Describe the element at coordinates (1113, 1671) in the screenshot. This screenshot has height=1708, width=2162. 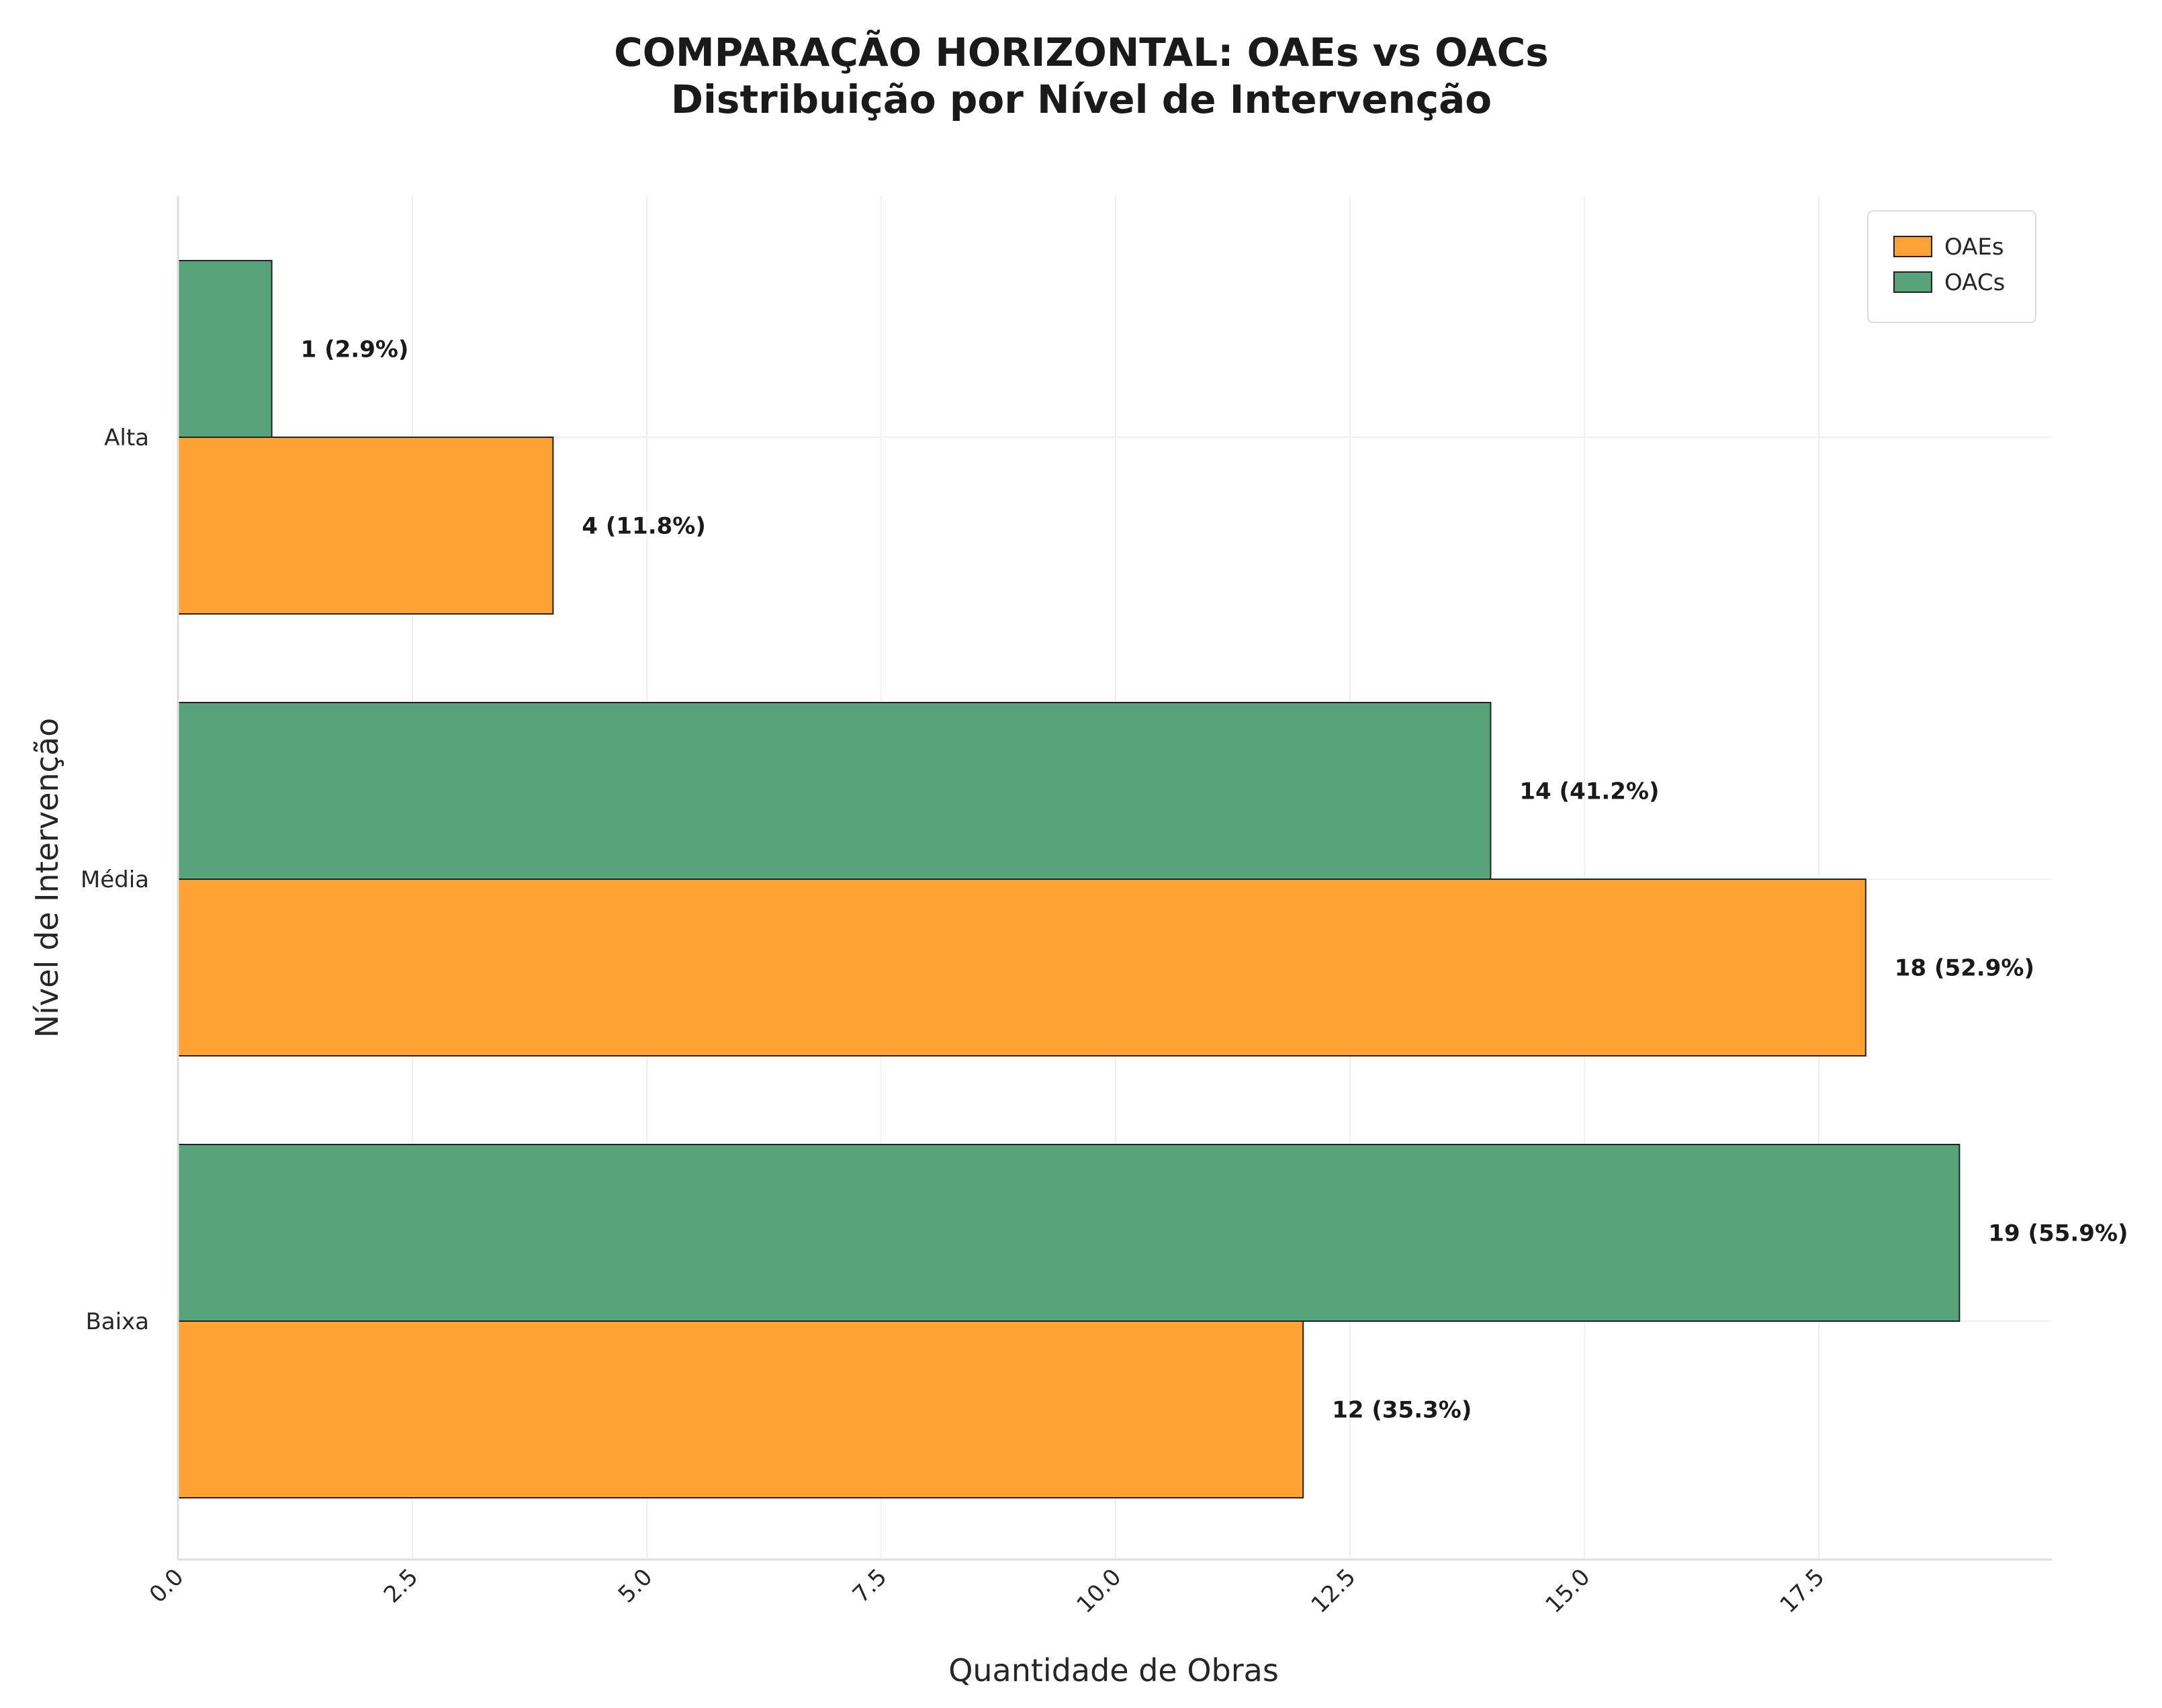
I see `x-axis-label: Quantidade de Obras` at that location.